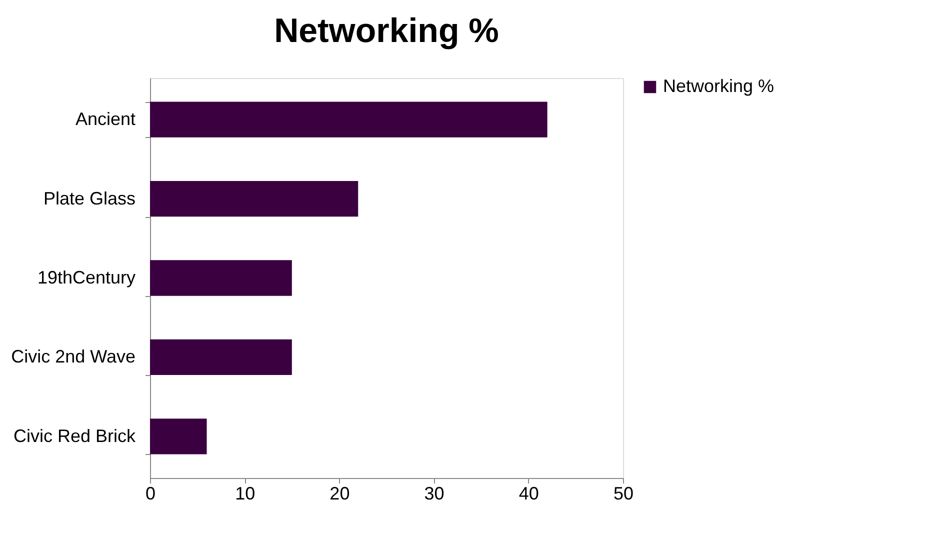 This screenshot has height=540, width=931. What do you see at coordinates (386, 31) in the screenshot?
I see `chart-title: Networking %` at bounding box center [386, 31].